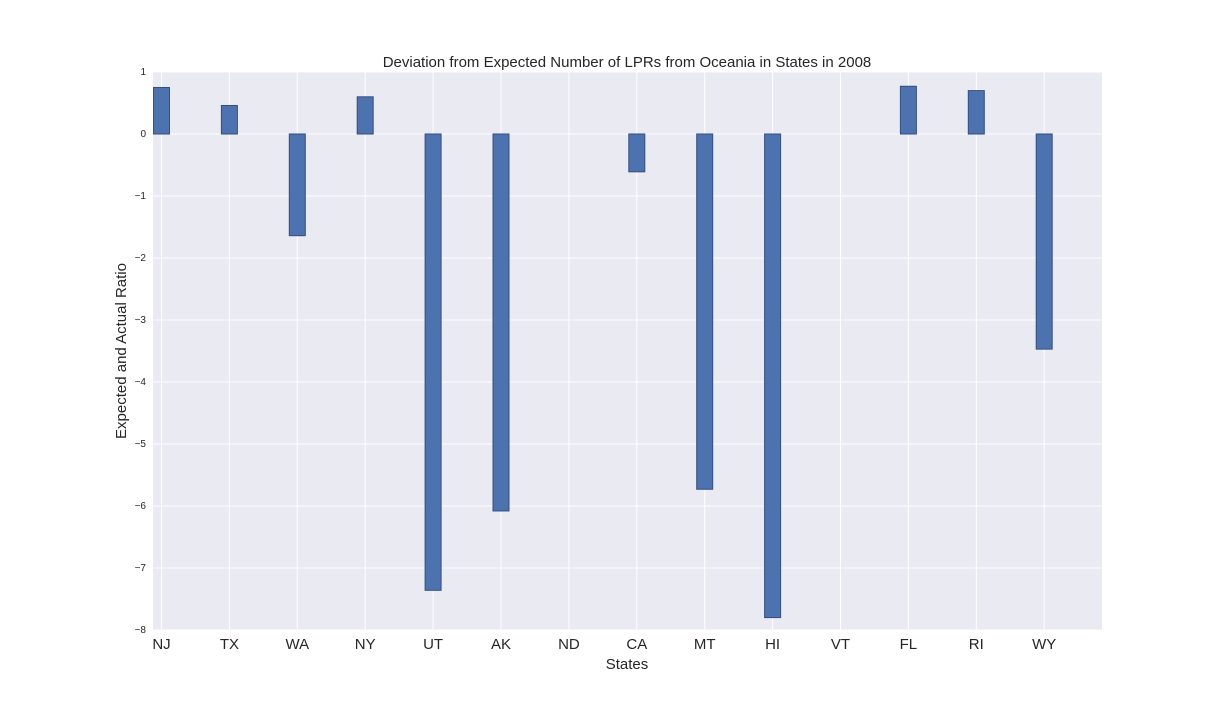 The width and height of the screenshot is (1224, 725). What do you see at coordinates (121, 351) in the screenshot?
I see `y-axis-label: Expected and Actual Ratio` at bounding box center [121, 351].